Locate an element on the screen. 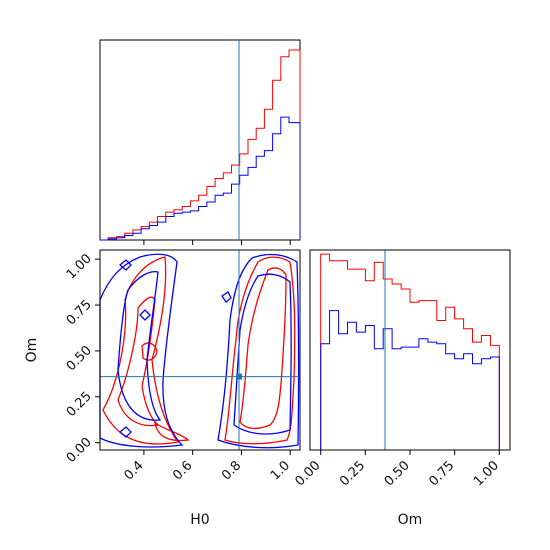 This screenshot has width=550, height=550. contour-frame is located at coordinates (200, 350).